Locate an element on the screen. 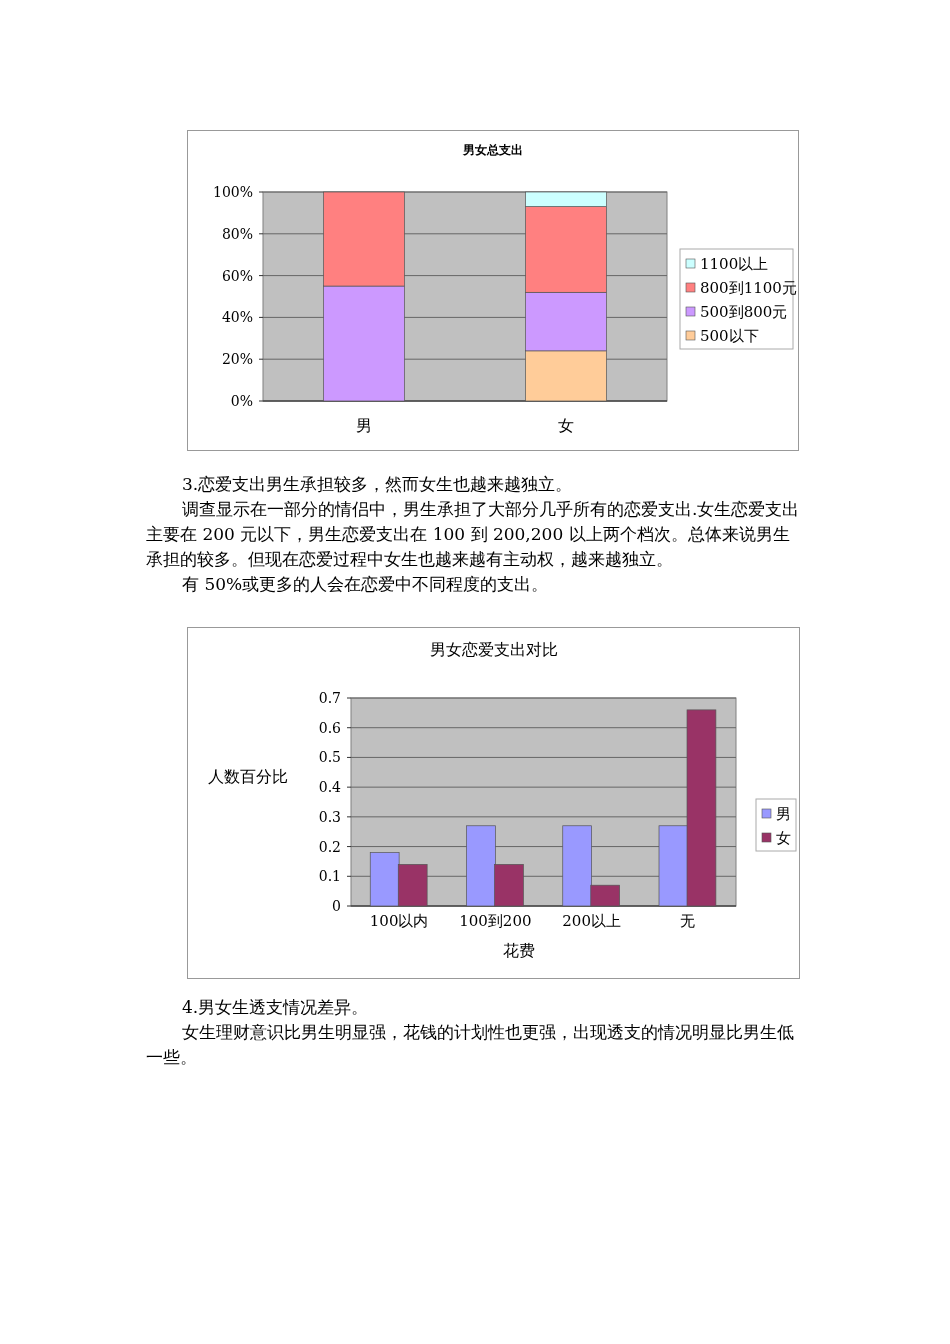 Image resolution: width=950 pixels, height=1344 pixels. y-tick-label: 0% is located at coordinates (241, 401).